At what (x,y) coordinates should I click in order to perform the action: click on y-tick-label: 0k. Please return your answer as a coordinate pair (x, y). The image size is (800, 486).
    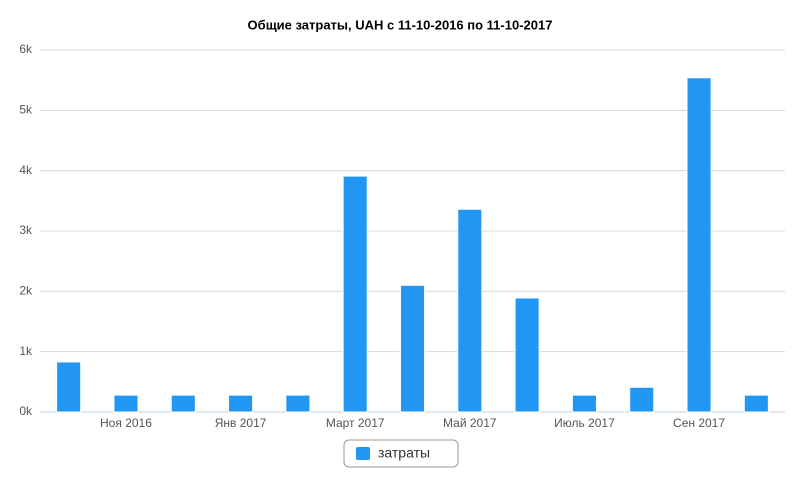
    Looking at the image, I should click on (26, 411).